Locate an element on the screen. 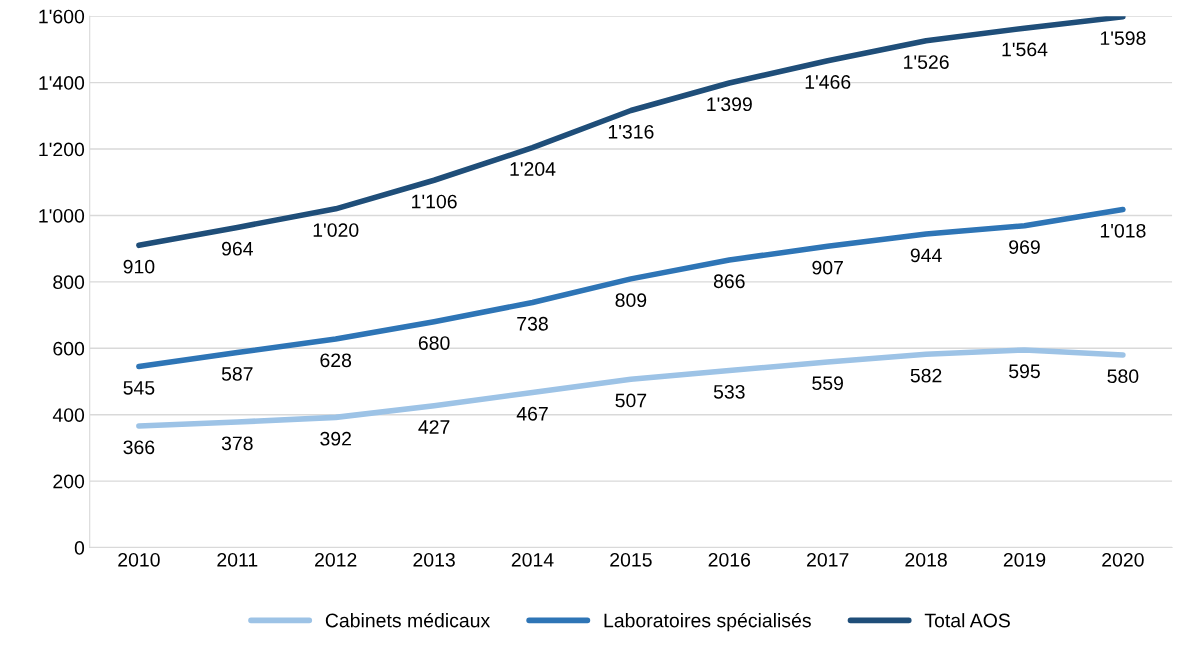 The height and width of the screenshot is (648, 1196). x-tick-label: 2011 is located at coordinates (237, 559).